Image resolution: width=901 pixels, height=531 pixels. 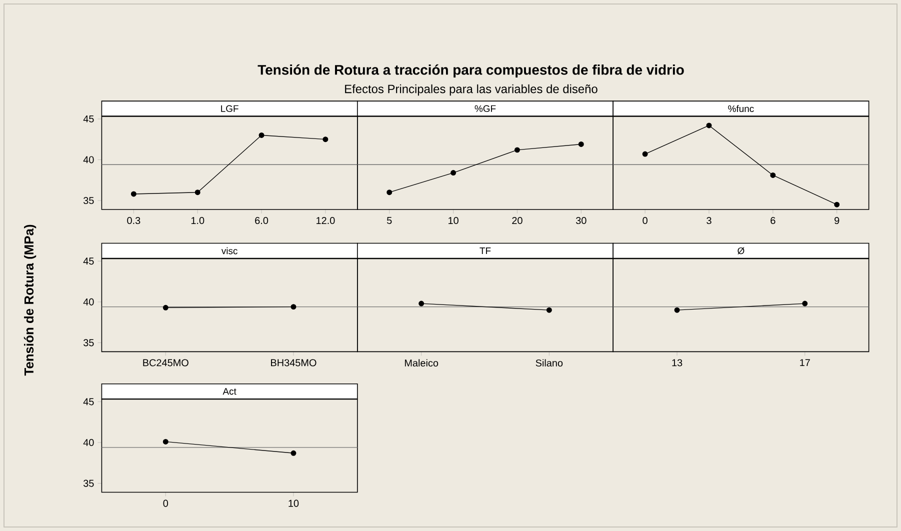 I want to click on x-tick-label: BH345MO, so click(x=293, y=362).